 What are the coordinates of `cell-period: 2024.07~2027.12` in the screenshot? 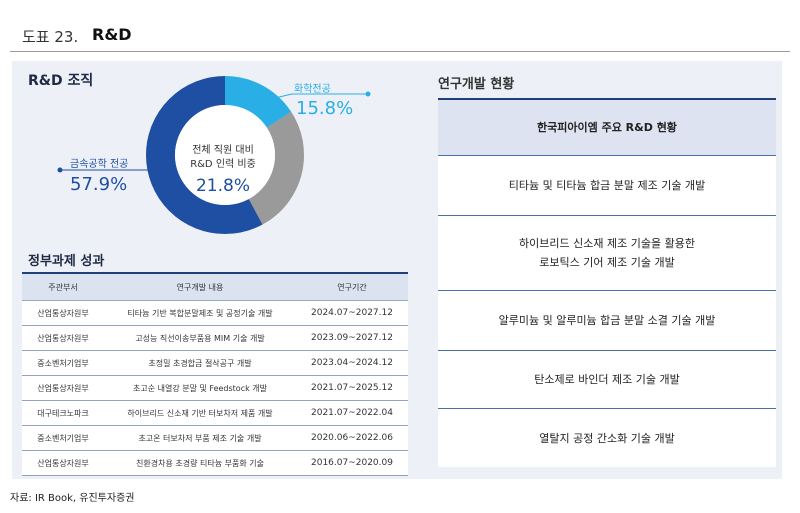 It's located at (352, 313).